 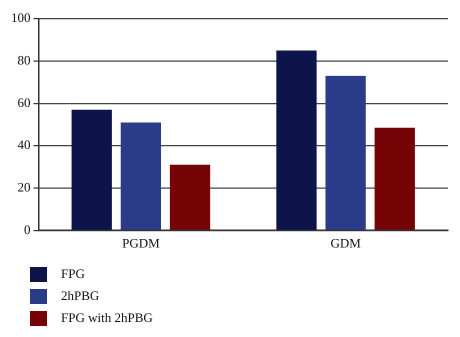 What do you see at coordinates (24, 102) in the screenshot?
I see `y-tick-label: 60` at bounding box center [24, 102].